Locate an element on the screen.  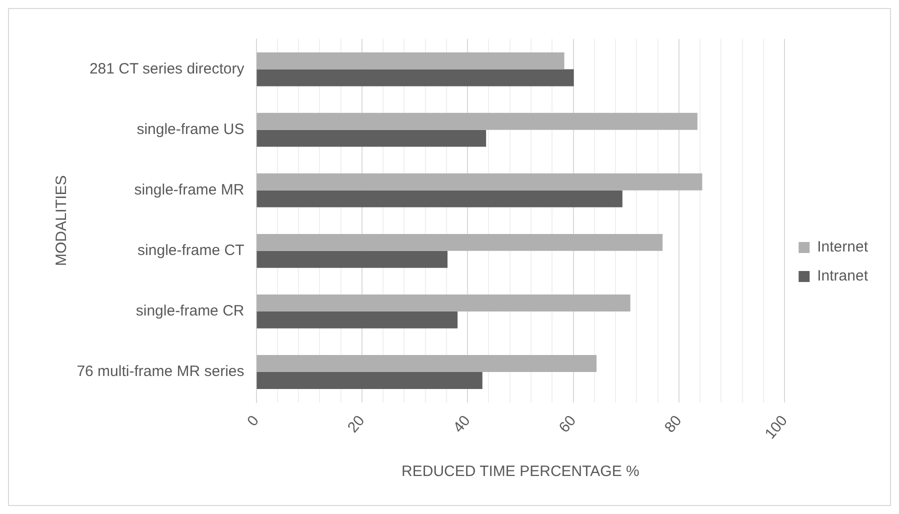
y-tick-label: single-frame CR is located at coordinates (190, 311).